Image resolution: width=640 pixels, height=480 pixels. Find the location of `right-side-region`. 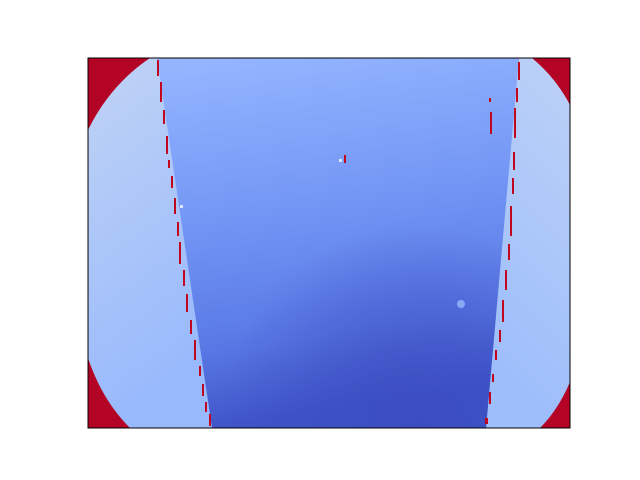

right-side-region is located at coordinates (528, 243).